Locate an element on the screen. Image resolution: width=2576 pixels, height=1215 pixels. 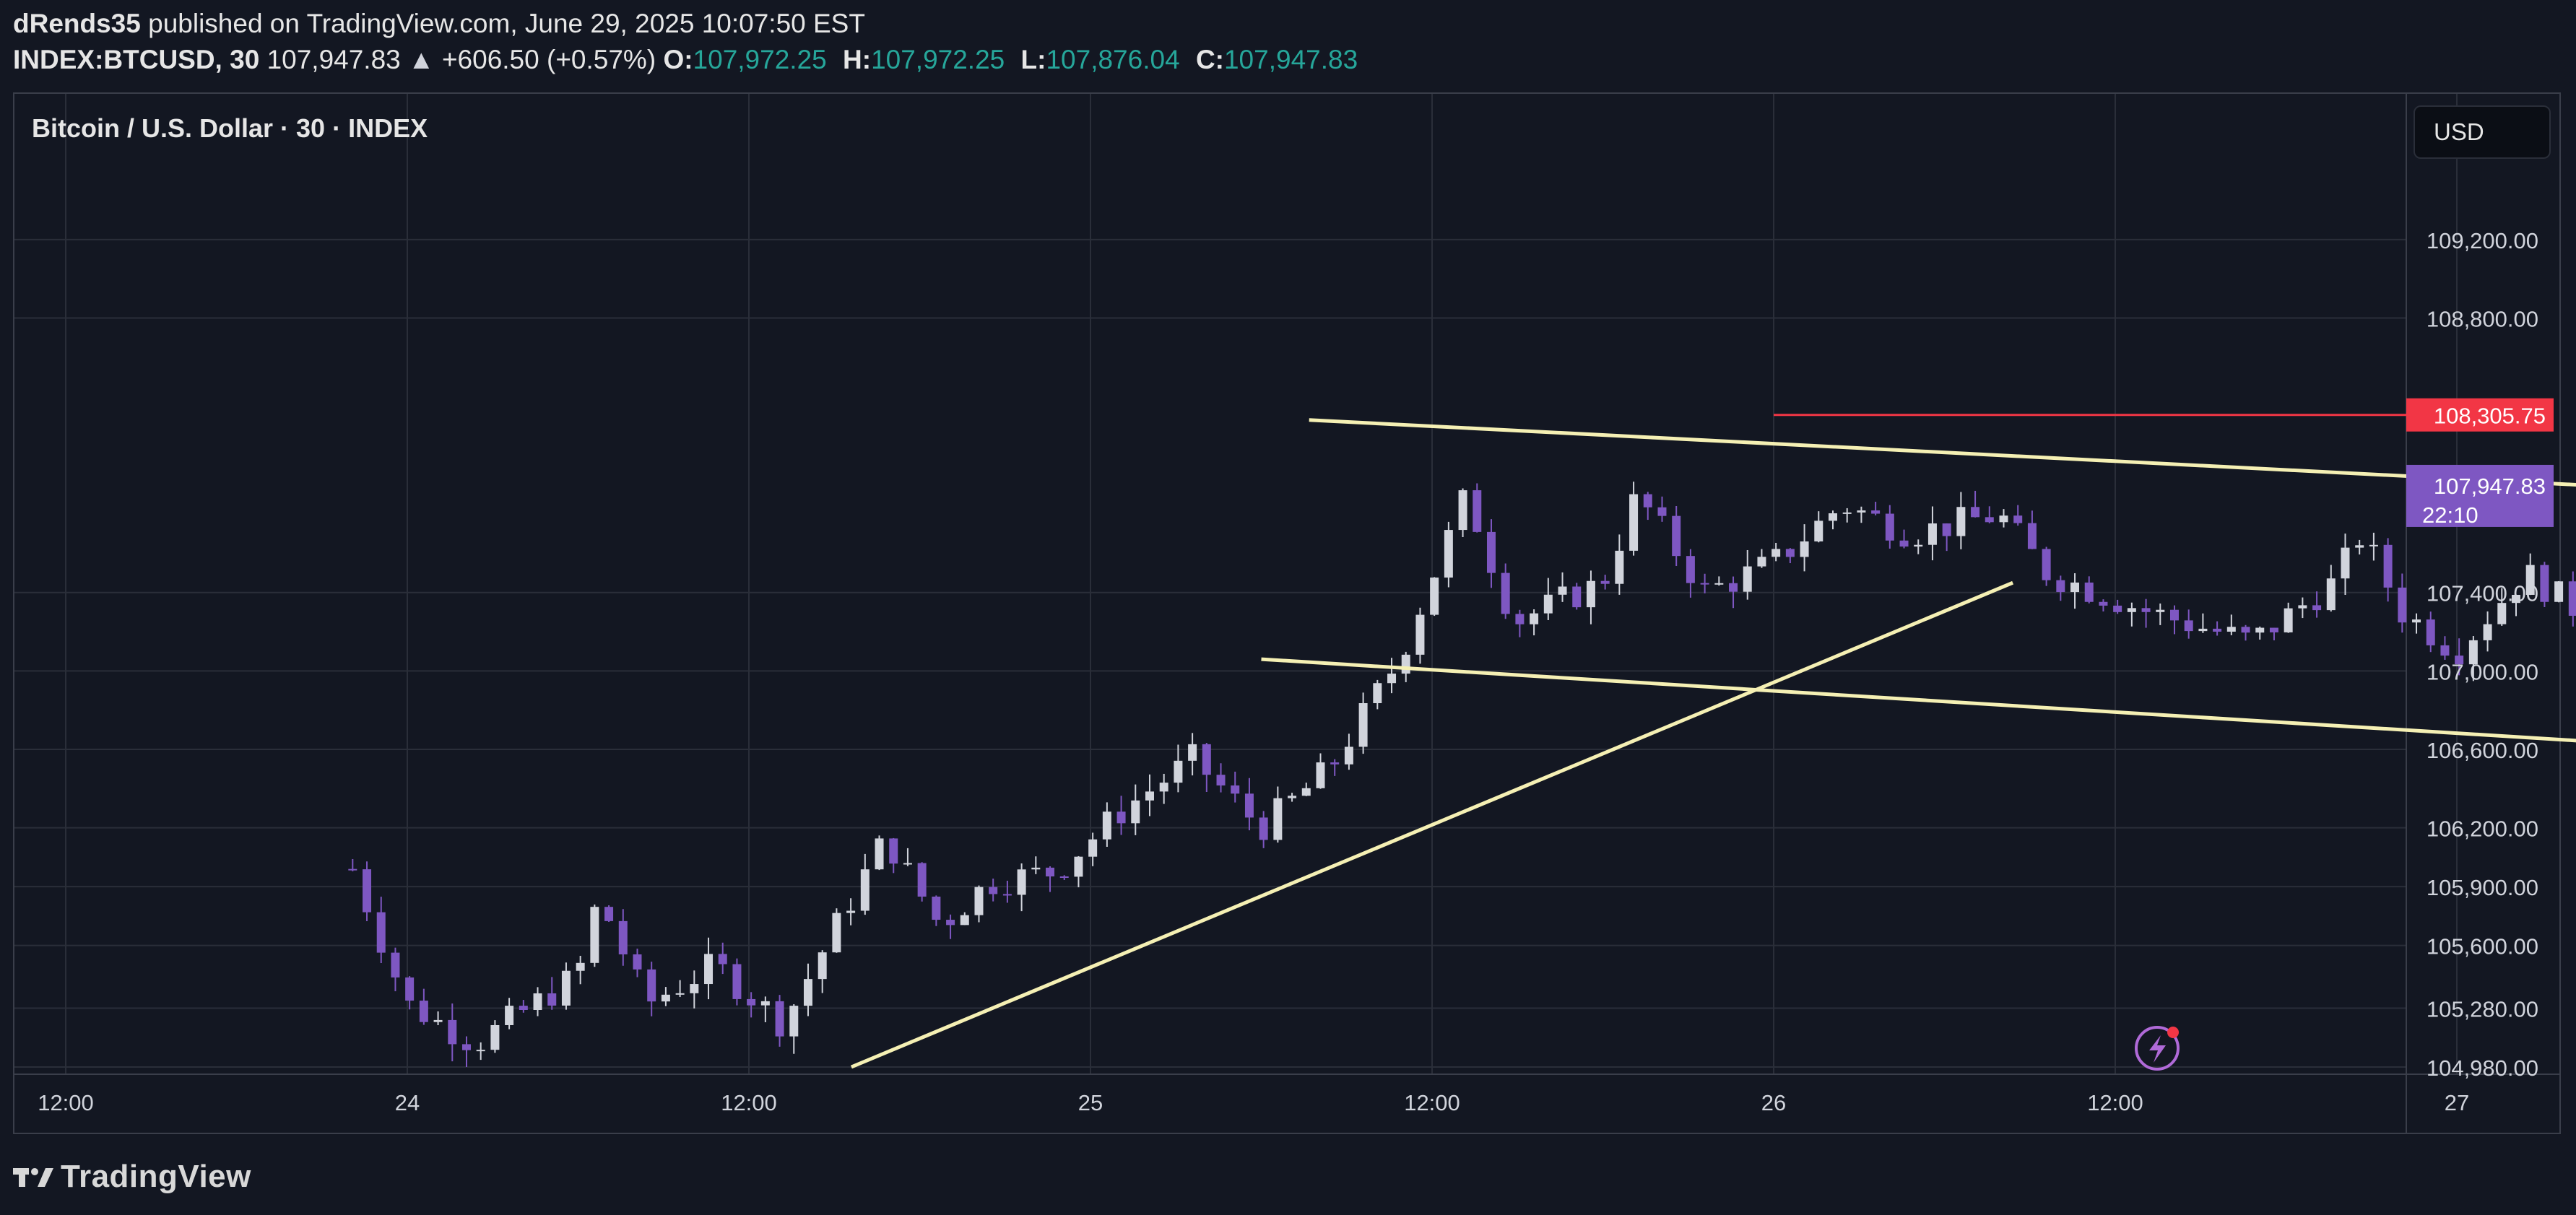
currency-button: USD is located at coordinates (2482, 132).